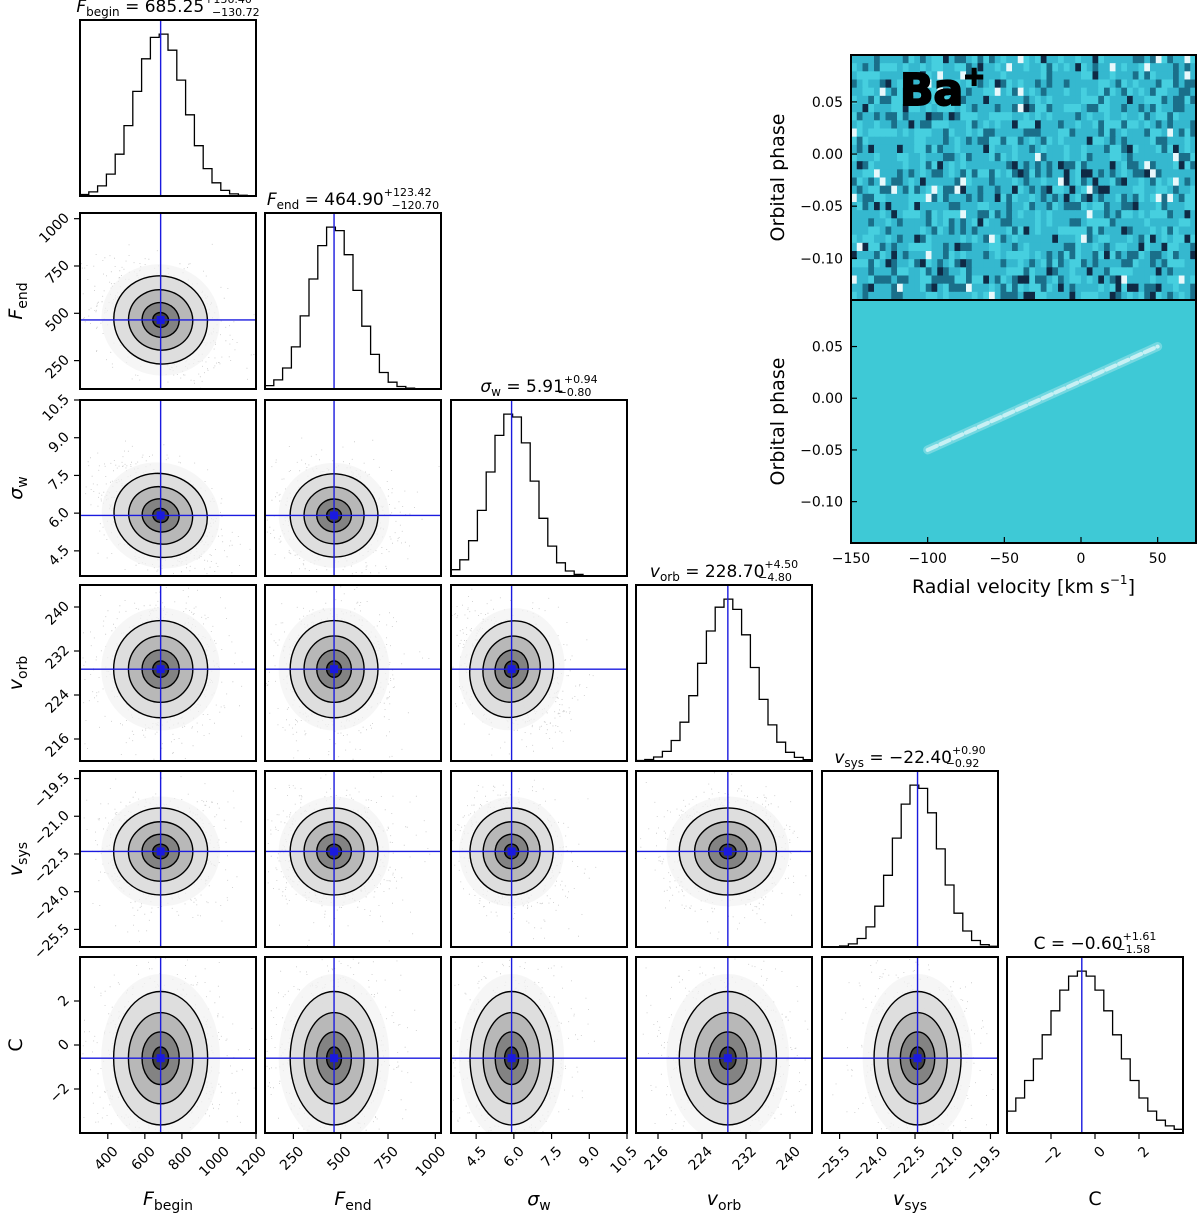 The image size is (1200, 1214). I want to click on y-tick-label: 0.00, so click(827, 155).